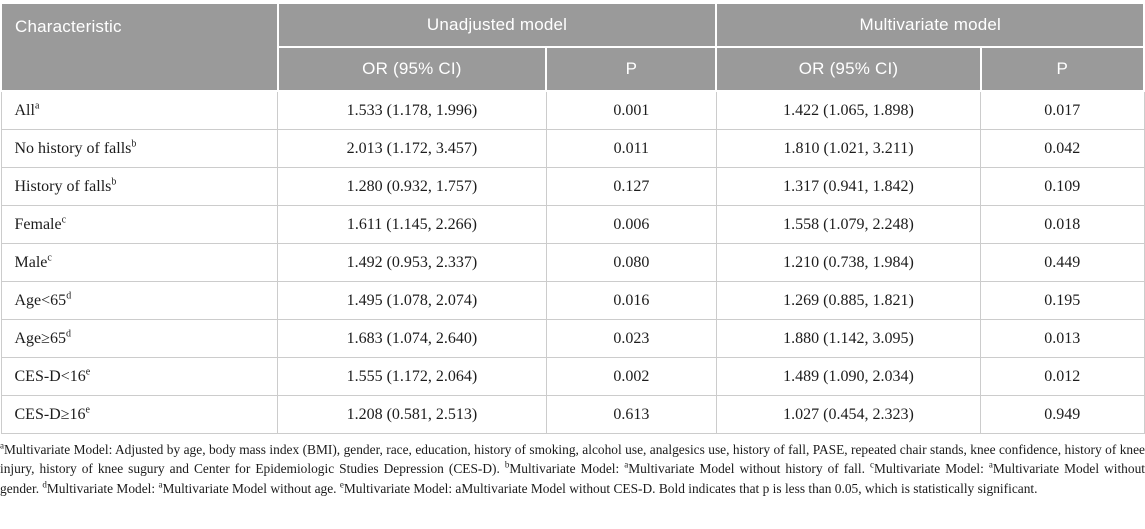  I want to click on or-ci-cell-unadjusted: 1.495 (1.078, 2.074), so click(412, 300).